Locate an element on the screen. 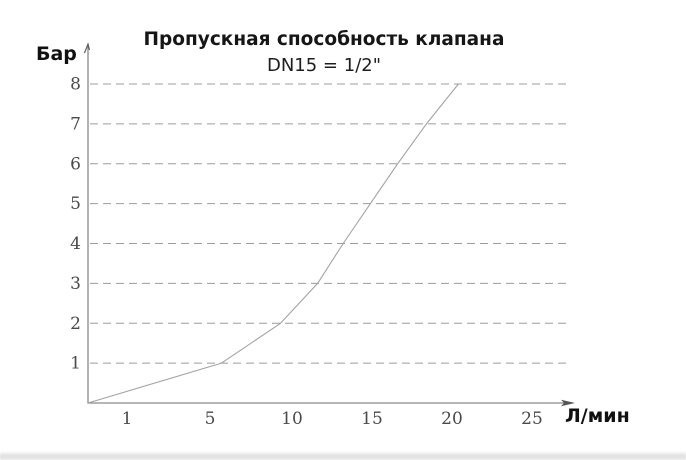  x-tick-label: 1 is located at coordinates (127, 419).